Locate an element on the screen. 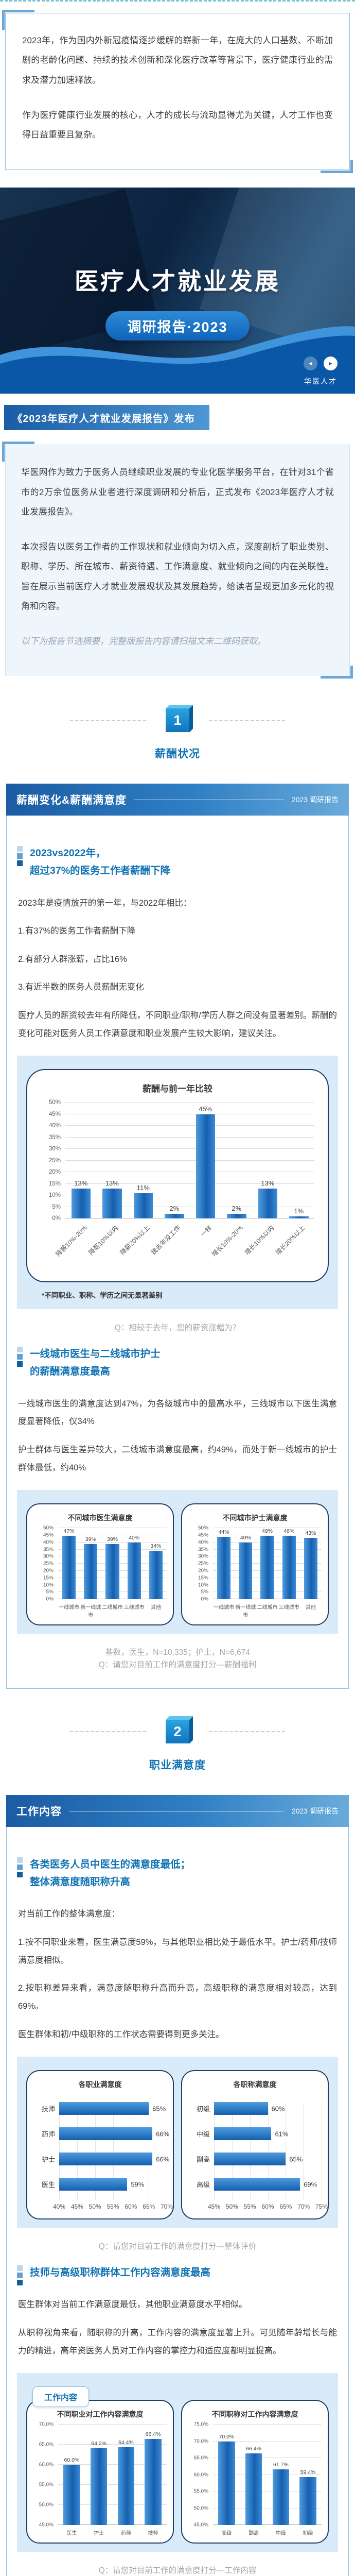  heading-block: 2023vs2022年， 超过37%的医务工作者薪酬下降 is located at coordinates (177, 861).